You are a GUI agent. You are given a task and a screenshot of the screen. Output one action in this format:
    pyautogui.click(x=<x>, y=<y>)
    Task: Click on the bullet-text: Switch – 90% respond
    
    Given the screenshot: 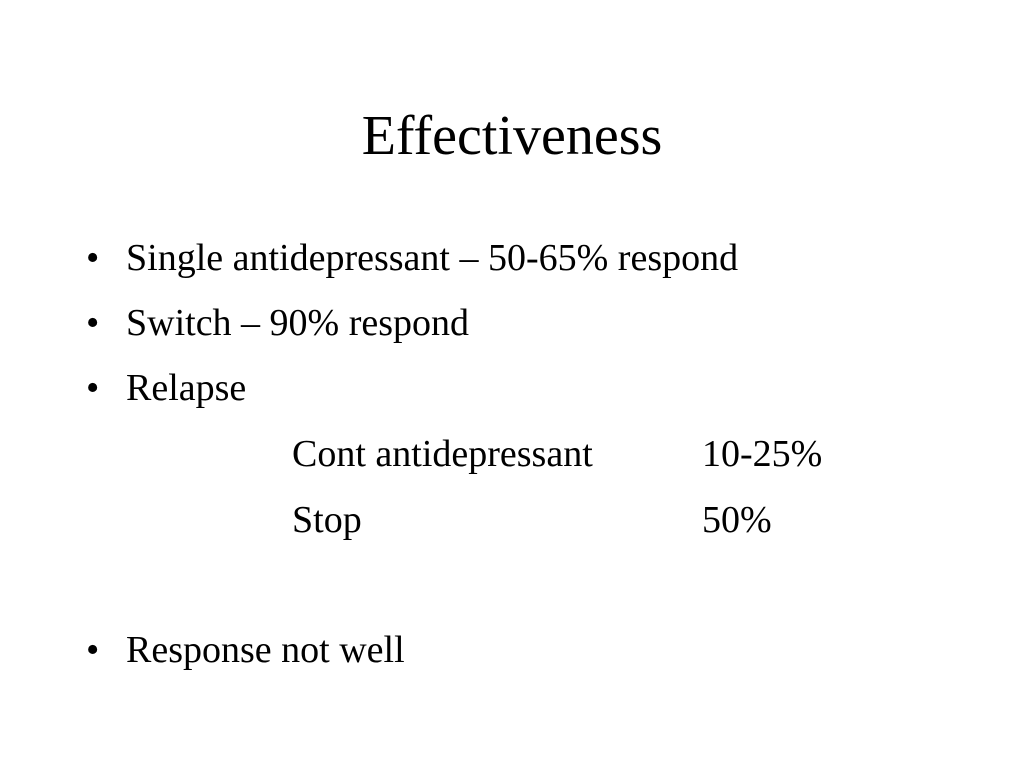 What is the action you would take?
    pyautogui.click(x=298, y=323)
    